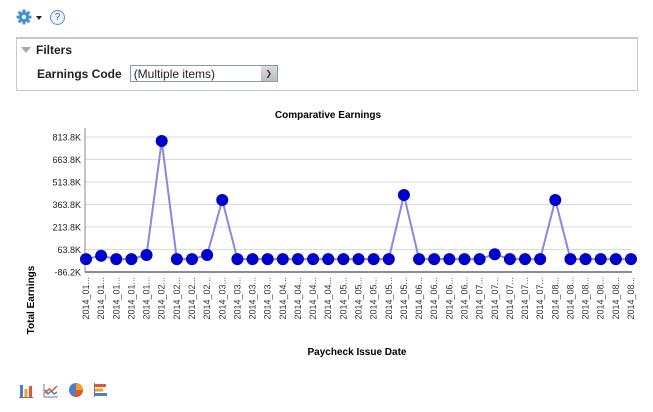  What do you see at coordinates (101, 390) in the screenshot?
I see `horizontal-bar-chart-icon` at bounding box center [101, 390].